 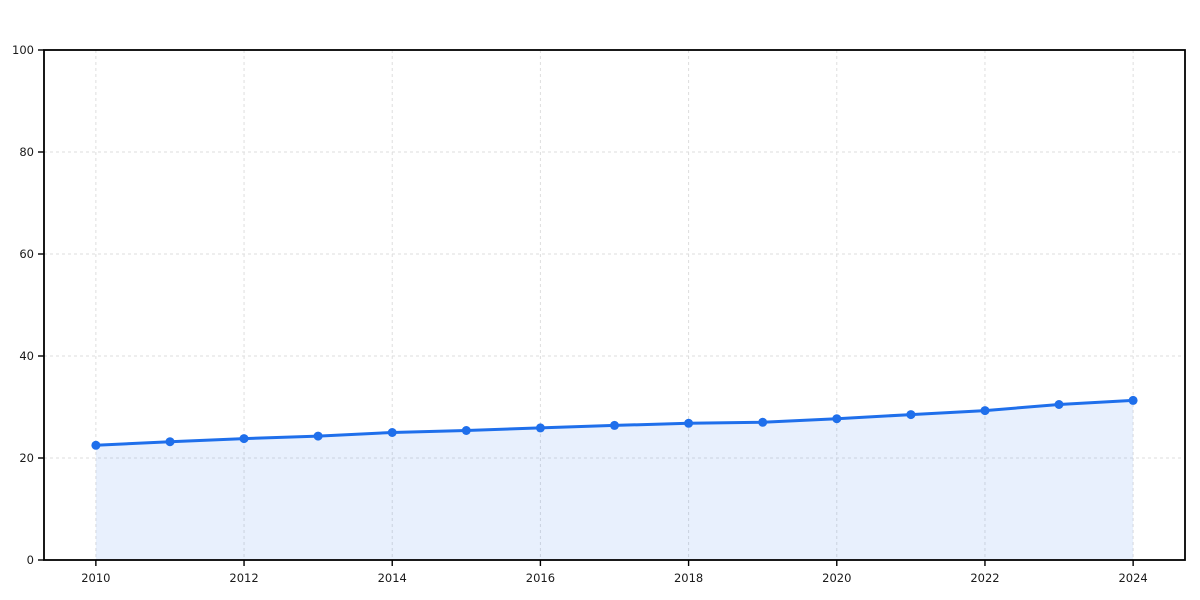 What do you see at coordinates (540, 578) in the screenshot?
I see `x-tick-label: 2016` at bounding box center [540, 578].